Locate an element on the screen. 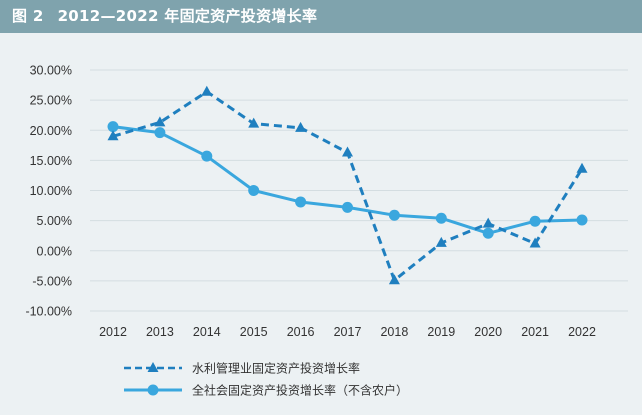 The image size is (642, 415). legend-label-water-management: 水利管理业固定资产投资增长率 is located at coordinates (276, 368).